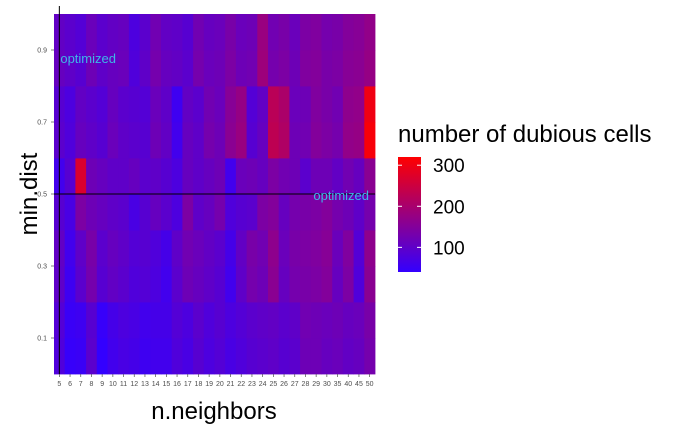  I want to click on x-tick-label: 29, so click(316, 384).